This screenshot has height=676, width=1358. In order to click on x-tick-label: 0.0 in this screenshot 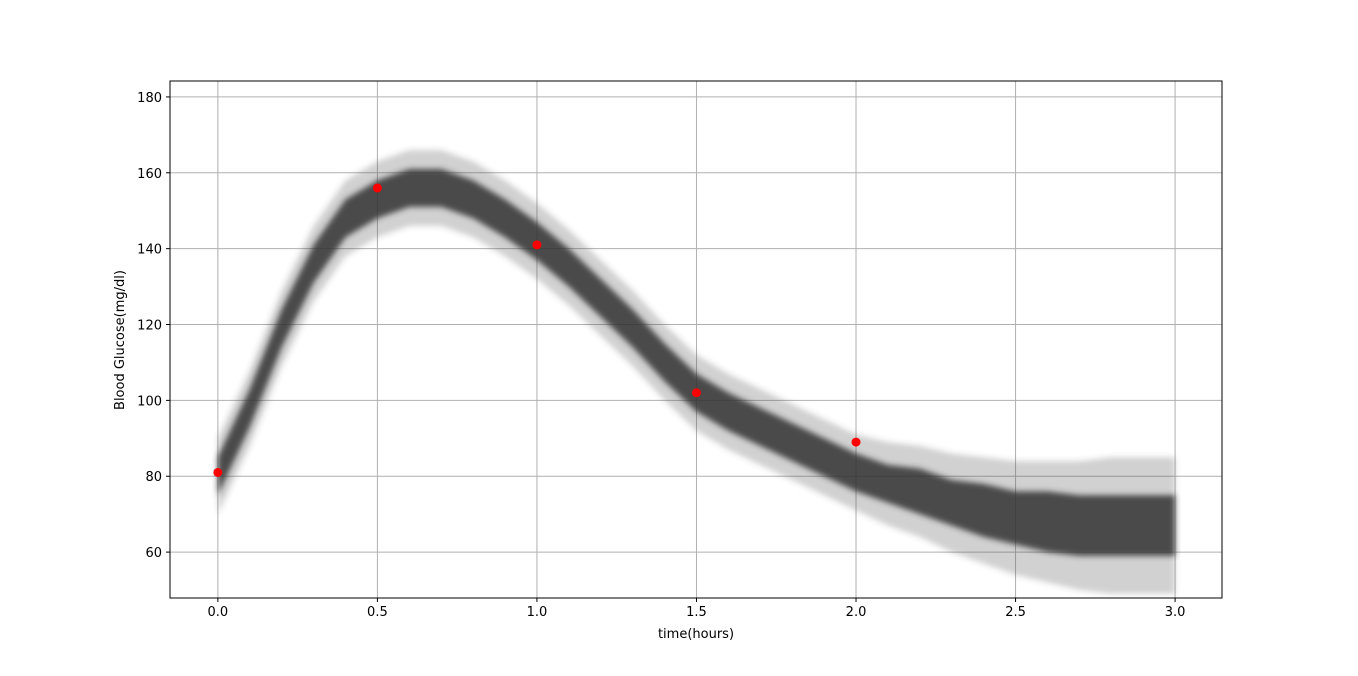, I will do `click(218, 612)`.